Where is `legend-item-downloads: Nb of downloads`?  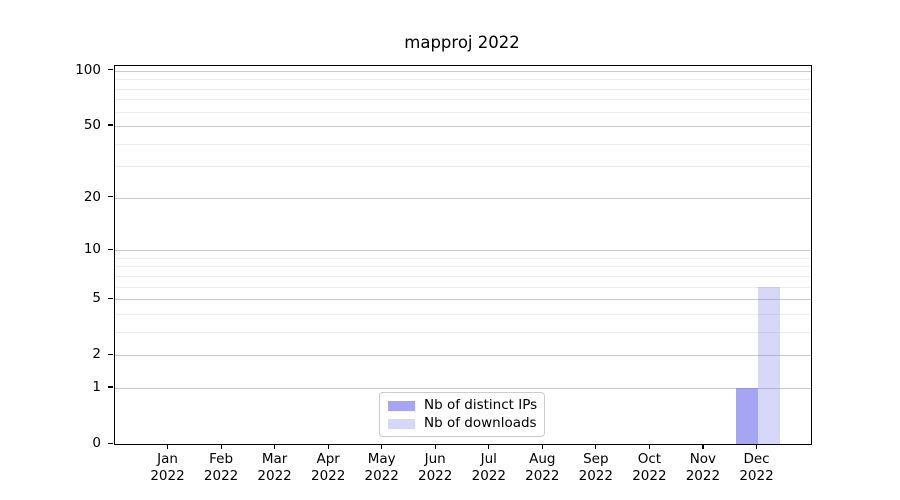 legend-item-downloads: Nb of downloads is located at coordinates (462, 423).